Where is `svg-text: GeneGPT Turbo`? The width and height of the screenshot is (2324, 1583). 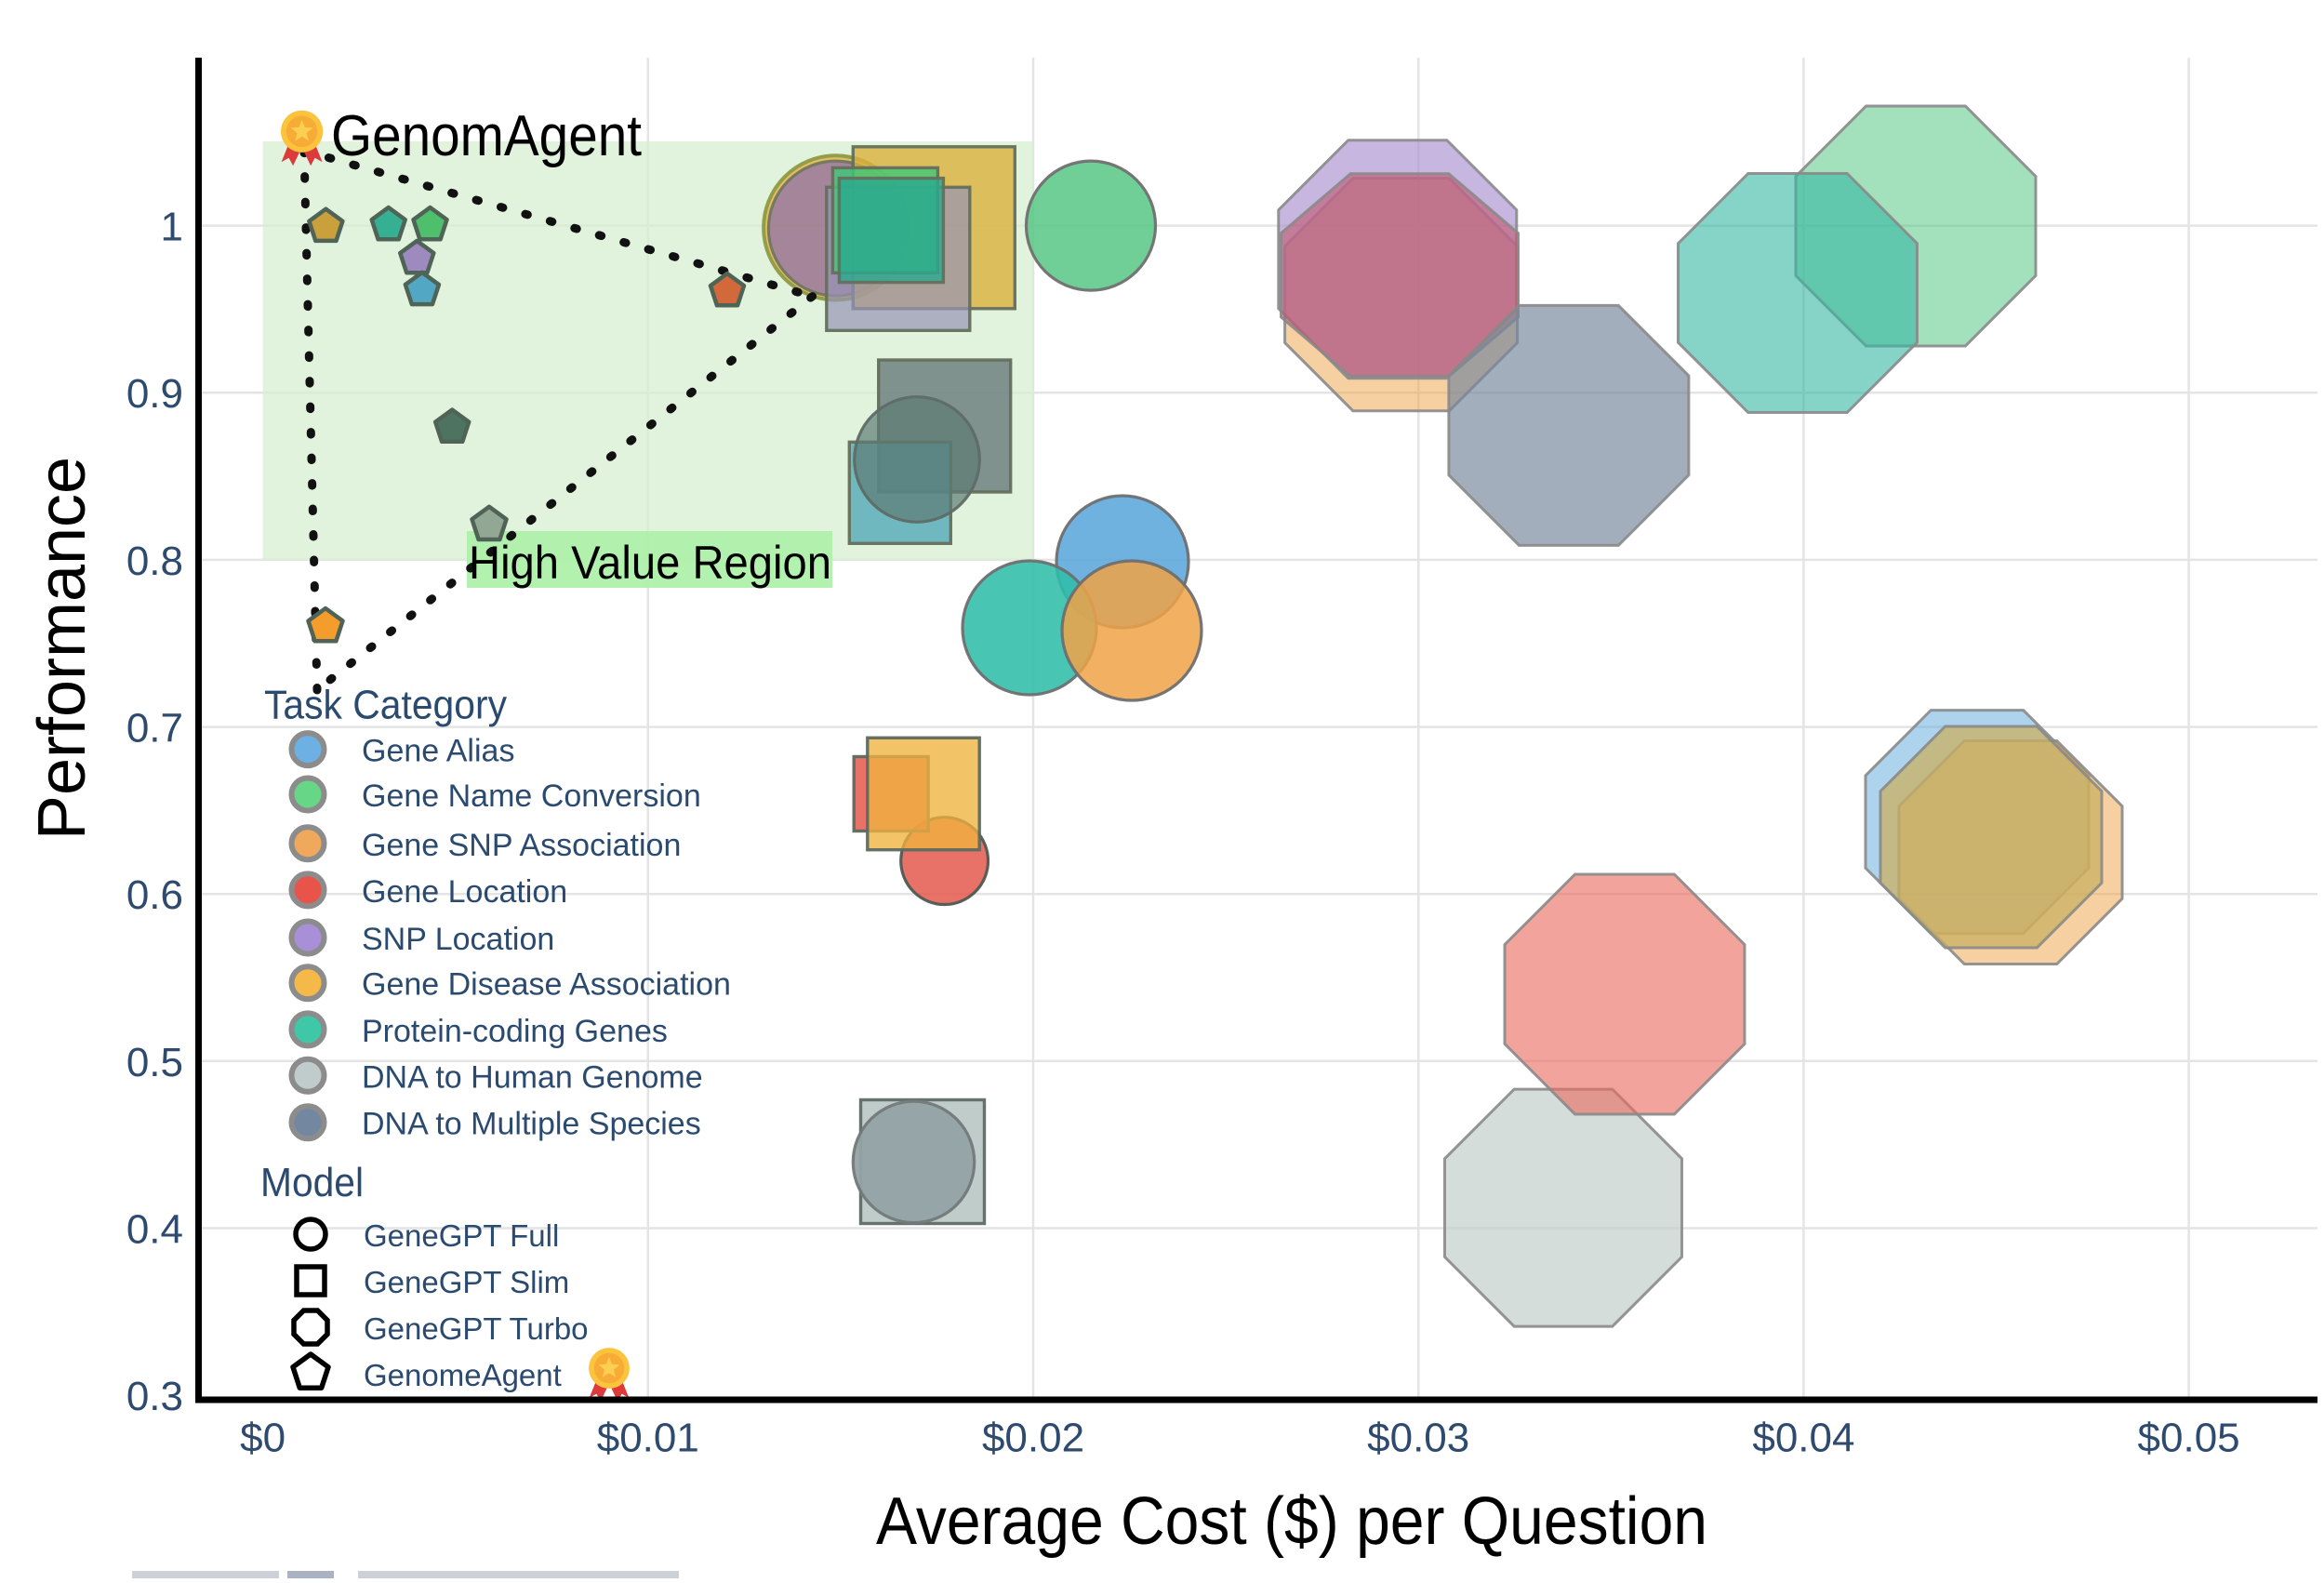
svg-text: GeneGPT Turbo is located at coordinates (476, 1328).